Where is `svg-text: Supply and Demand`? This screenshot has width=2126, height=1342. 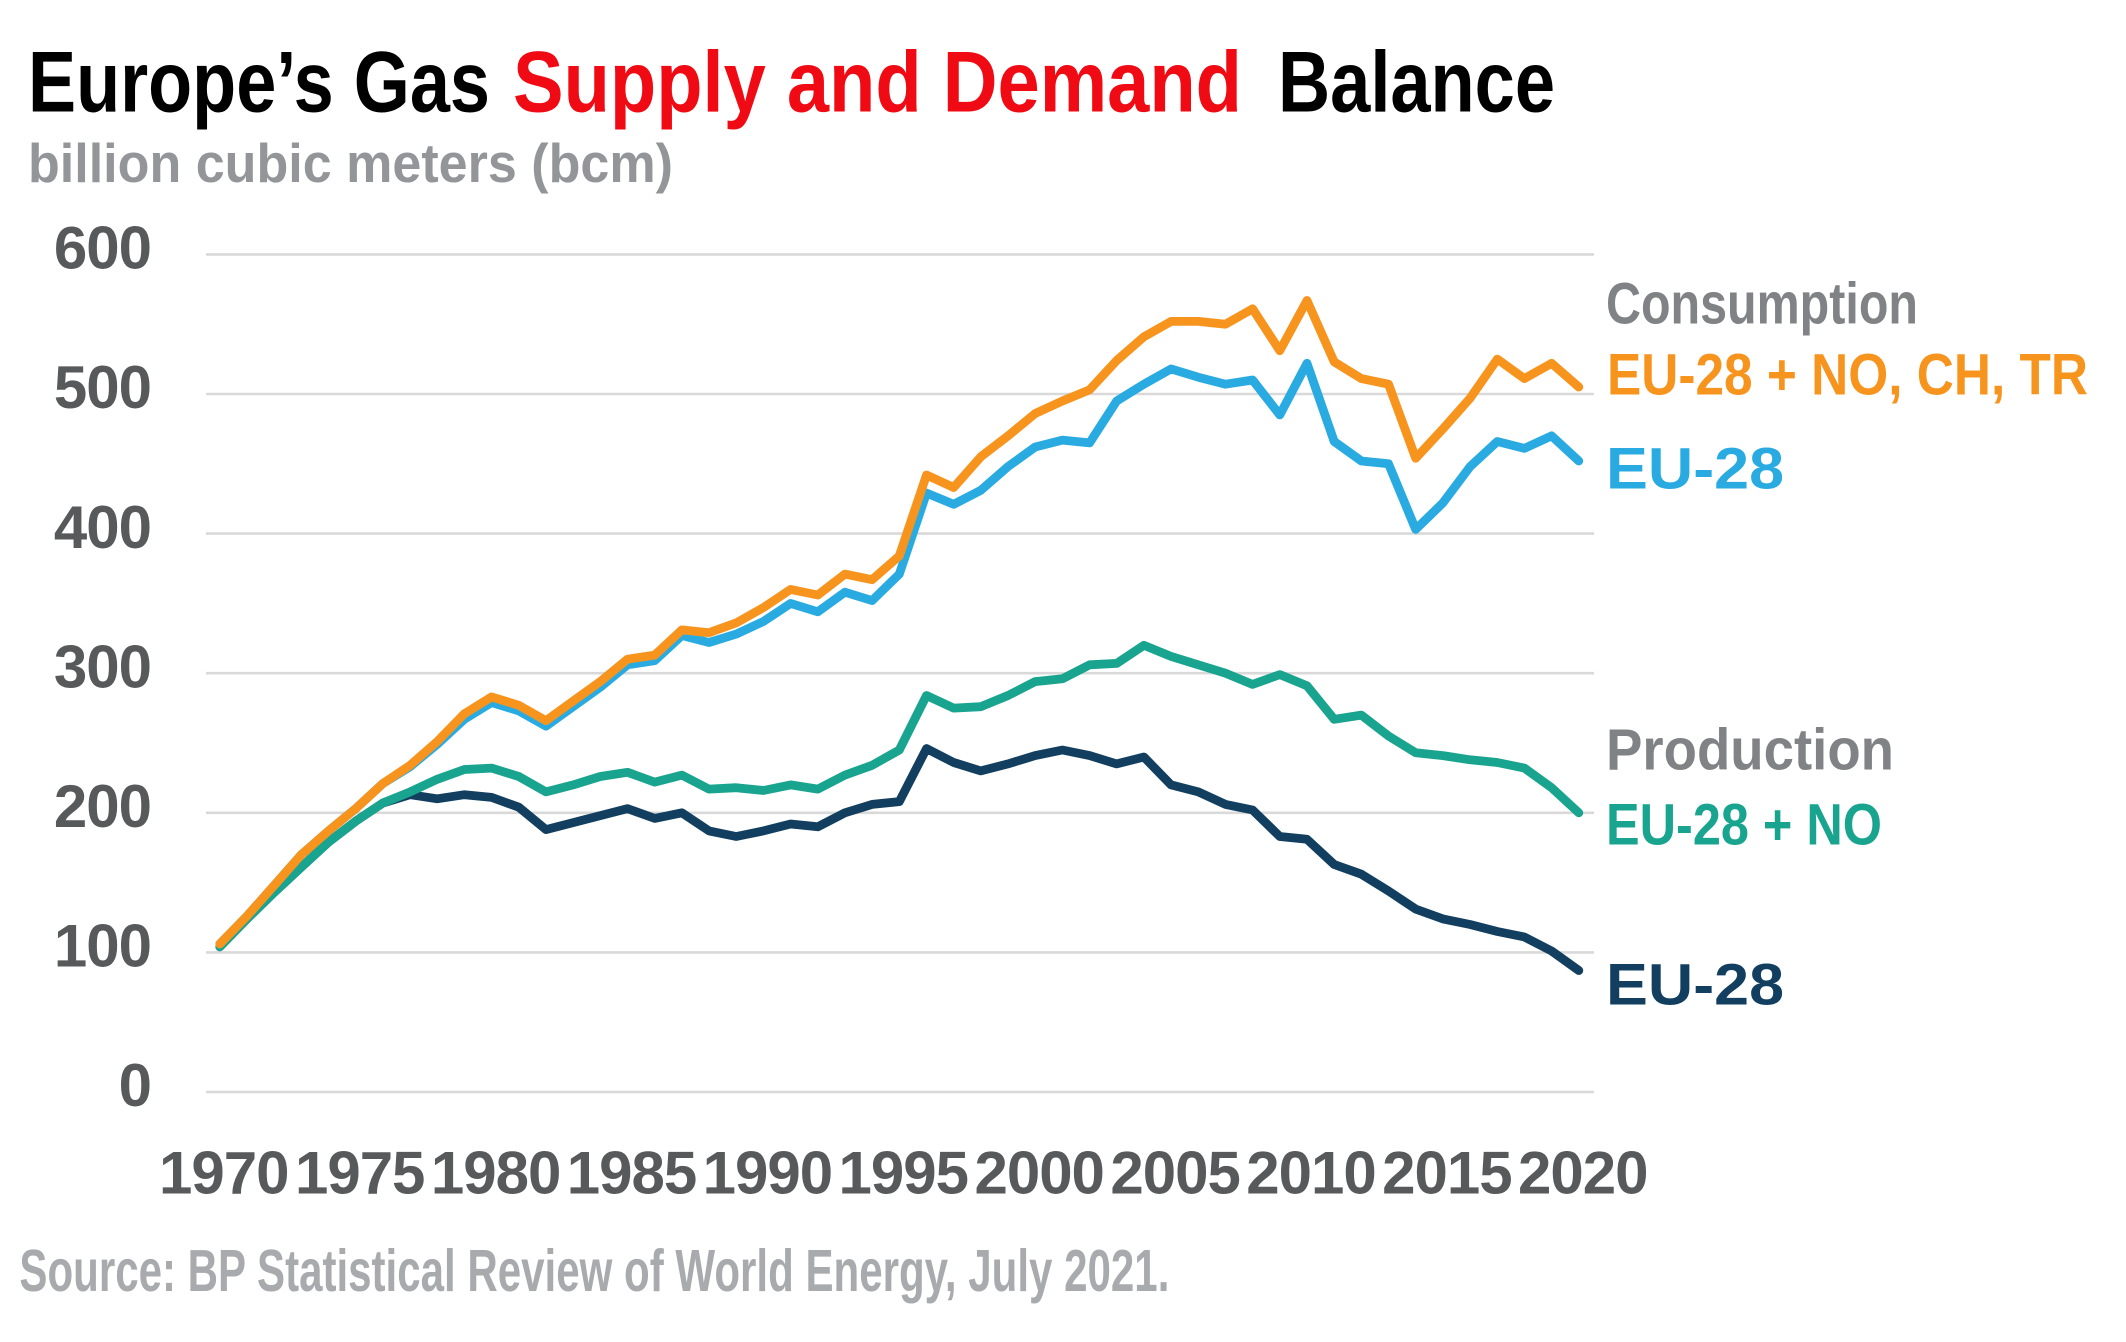
svg-text: Supply and Demand is located at coordinates (877, 82).